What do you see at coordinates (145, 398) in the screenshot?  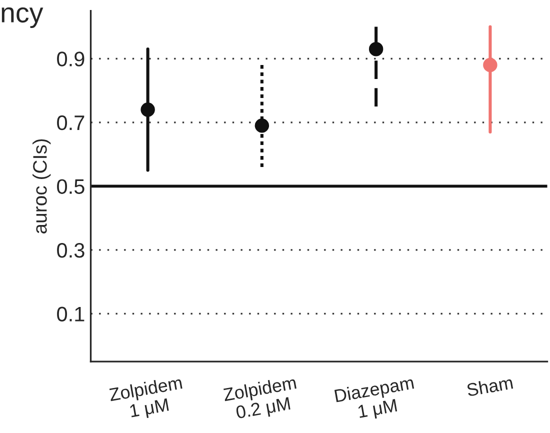 I see `x-tick-label: Zolpidem 1 μM` at bounding box center [145, 398].